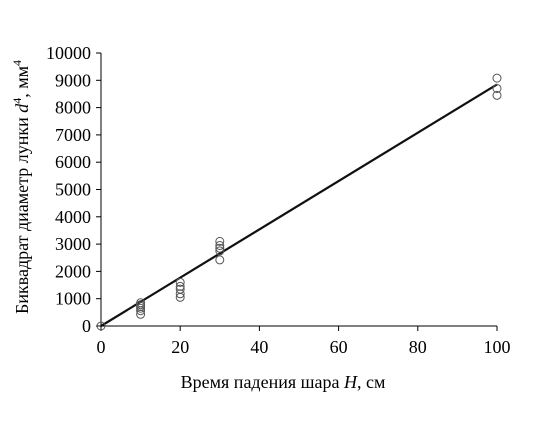 Image resolution: width=536 pixels, height=426 pixels. I want to click on x-tick-label: 0, so click(101, 347).